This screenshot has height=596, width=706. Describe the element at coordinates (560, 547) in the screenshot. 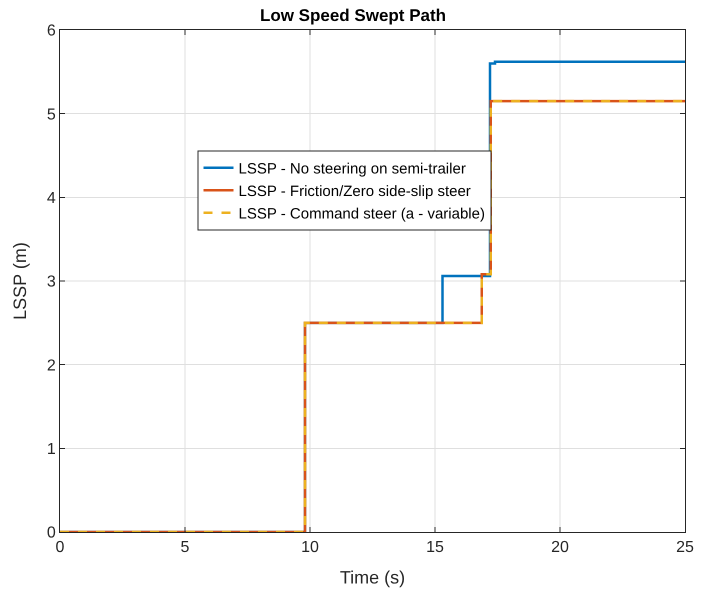

I see `x-tick-label: 20` at that location.